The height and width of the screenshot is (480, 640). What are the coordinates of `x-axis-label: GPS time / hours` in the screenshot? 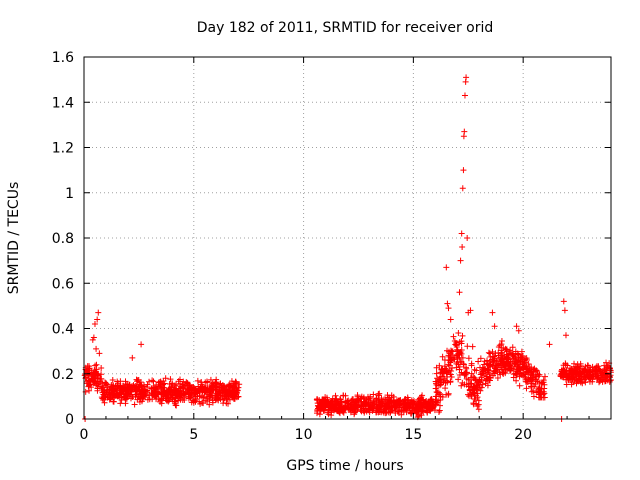 It's located at (344, 466).